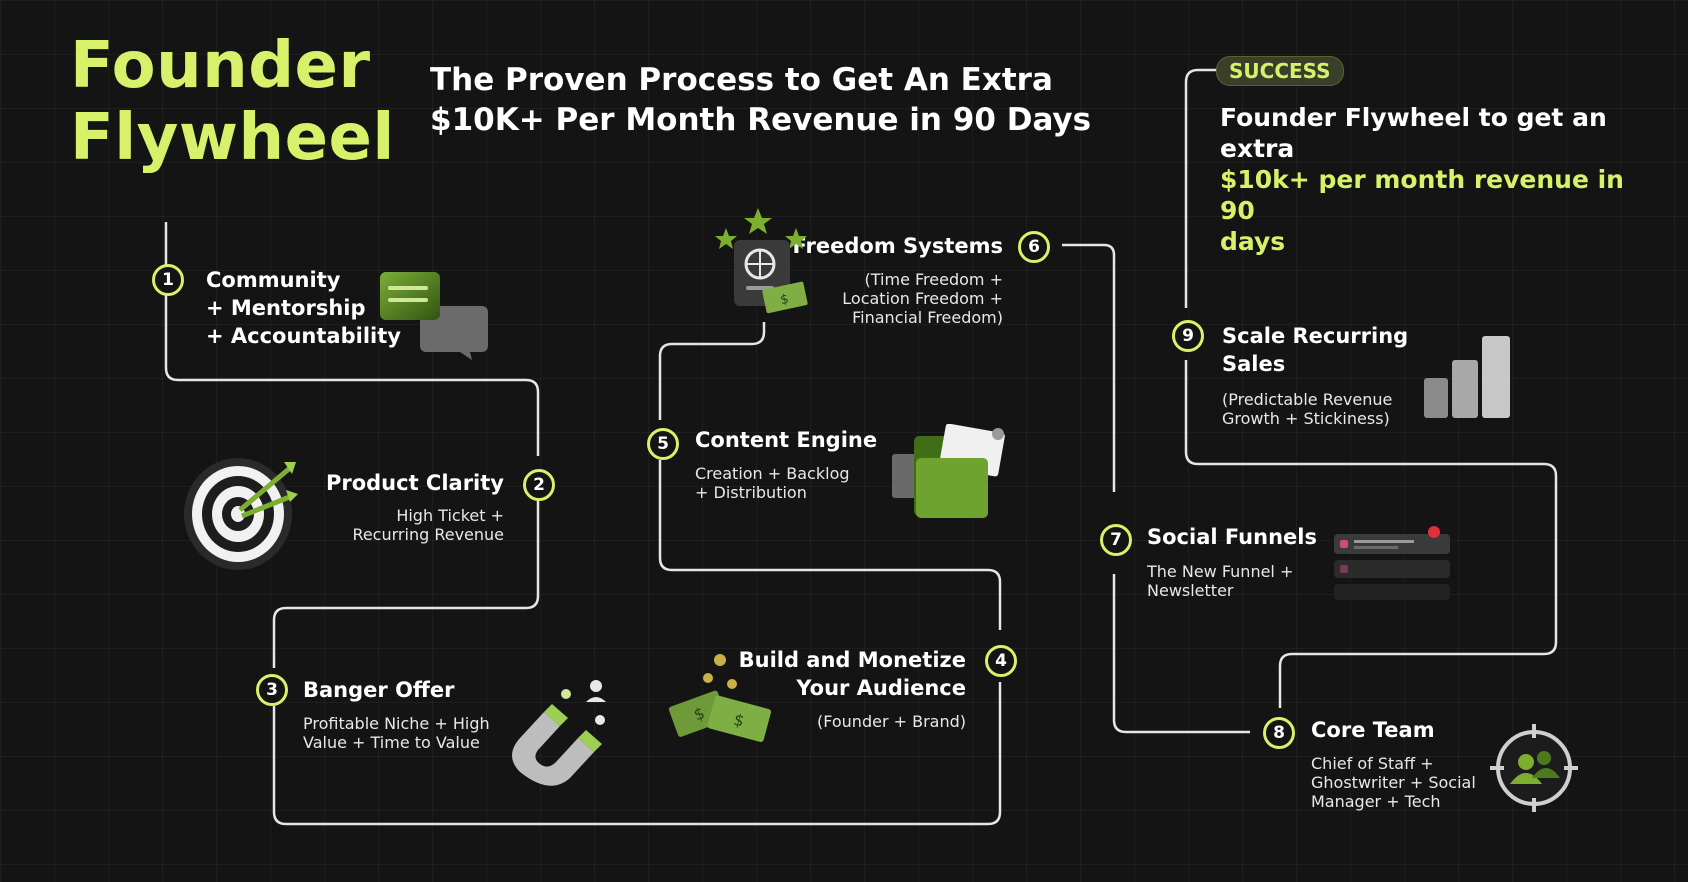  What do you see at coordinates (241, 514) in the screenshot?
I see `target-icon` at bounding box center [241, 514].